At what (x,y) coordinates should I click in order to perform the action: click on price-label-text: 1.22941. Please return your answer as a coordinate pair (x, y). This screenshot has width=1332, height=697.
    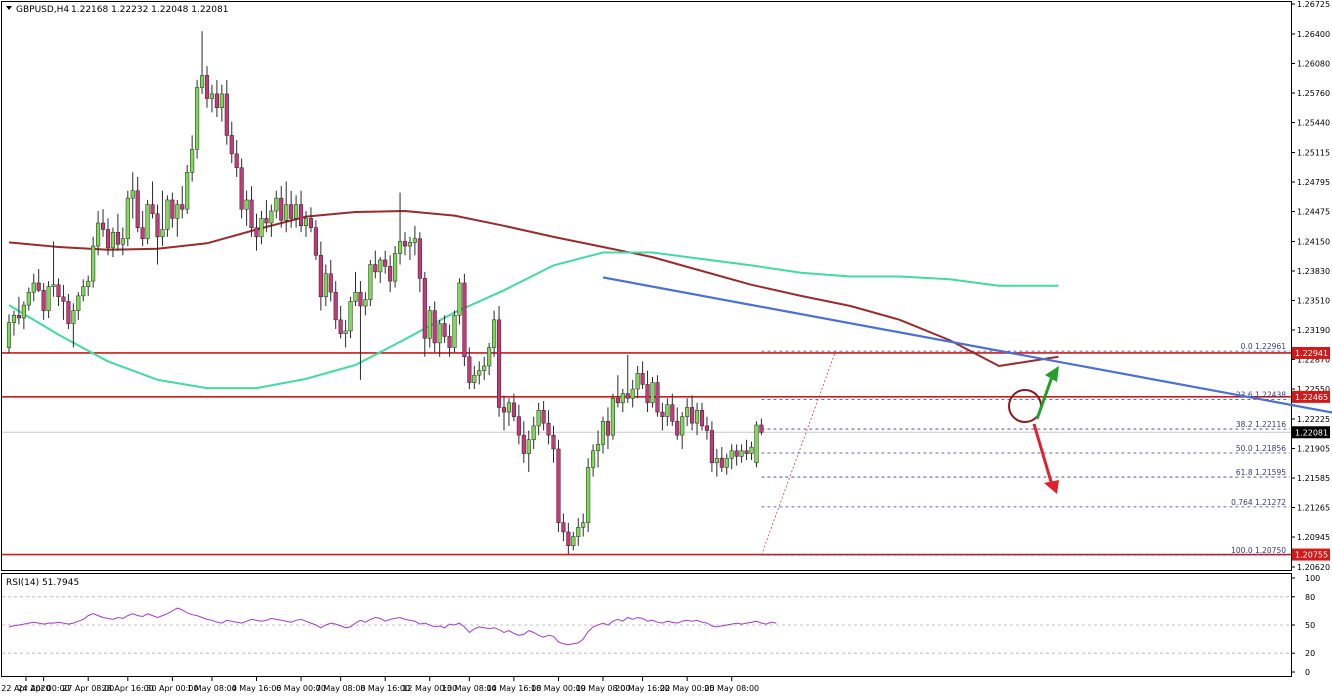
    Looking at the image, I should click on (1311, 353).